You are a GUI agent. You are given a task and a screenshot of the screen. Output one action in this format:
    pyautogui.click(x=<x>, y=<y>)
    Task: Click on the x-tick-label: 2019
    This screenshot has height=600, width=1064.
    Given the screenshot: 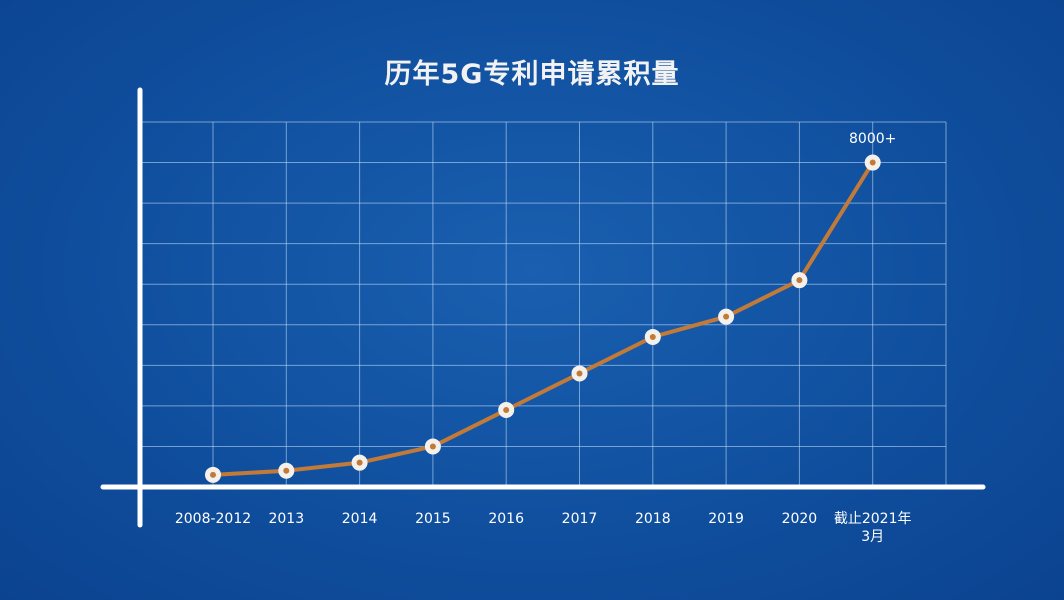 What is the action you would take?
    pyautogui.click(x=726, y=519)
    